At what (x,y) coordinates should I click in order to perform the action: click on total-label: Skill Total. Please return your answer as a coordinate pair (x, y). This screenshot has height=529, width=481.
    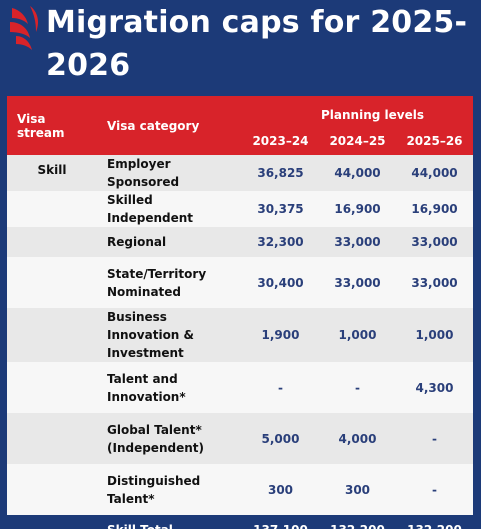
    Looking at the image, I should click on (169, 522).